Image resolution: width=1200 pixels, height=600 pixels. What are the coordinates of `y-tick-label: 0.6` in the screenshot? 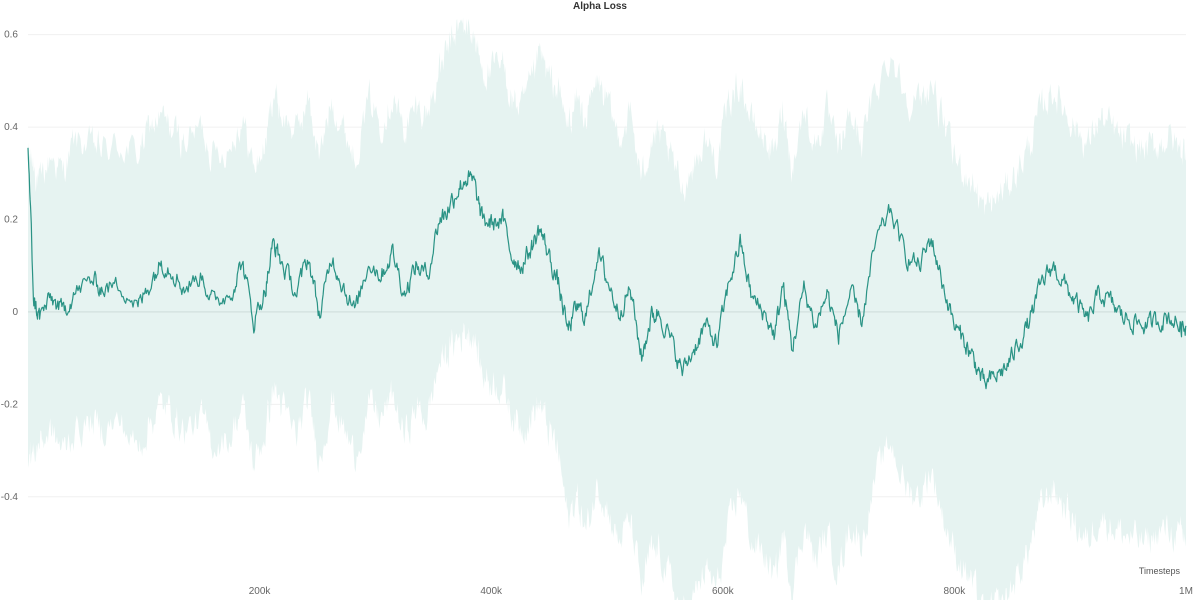 It's located at (11, 35).